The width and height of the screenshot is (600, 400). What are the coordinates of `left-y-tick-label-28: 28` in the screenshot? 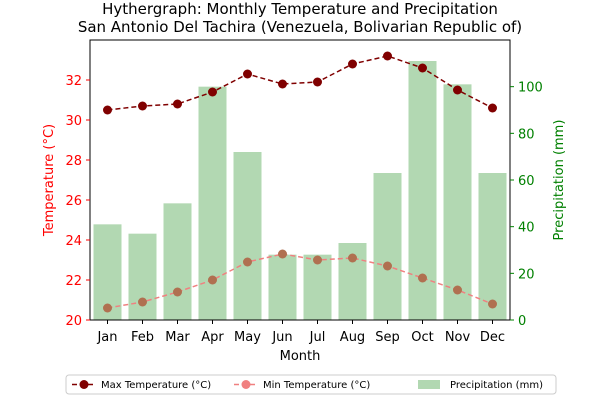 It's located at (73, 161).